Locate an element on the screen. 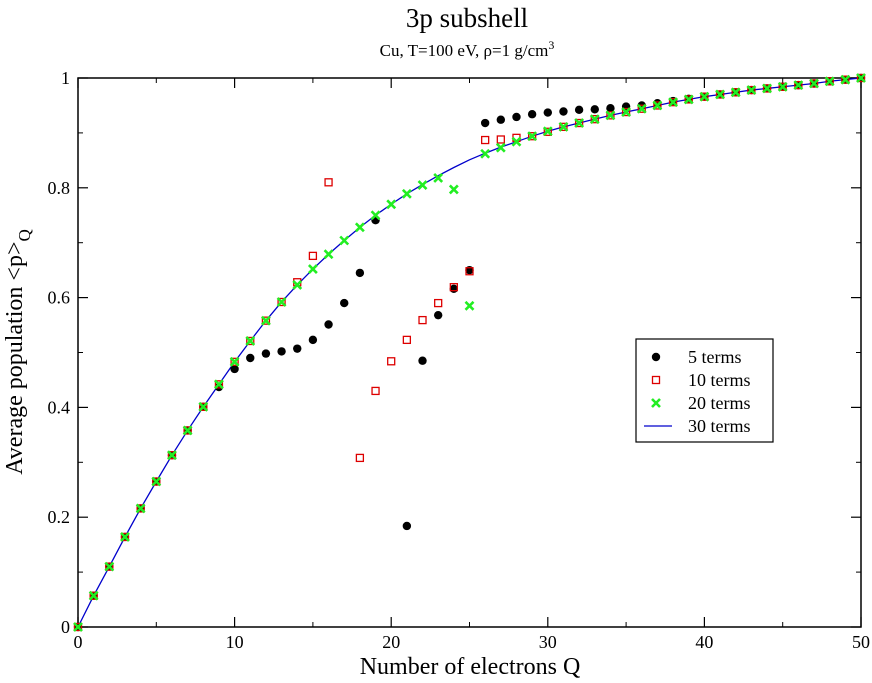 The image size is (872, 683). y-tick-label: 0.2 is located at coordinates (59, 517).